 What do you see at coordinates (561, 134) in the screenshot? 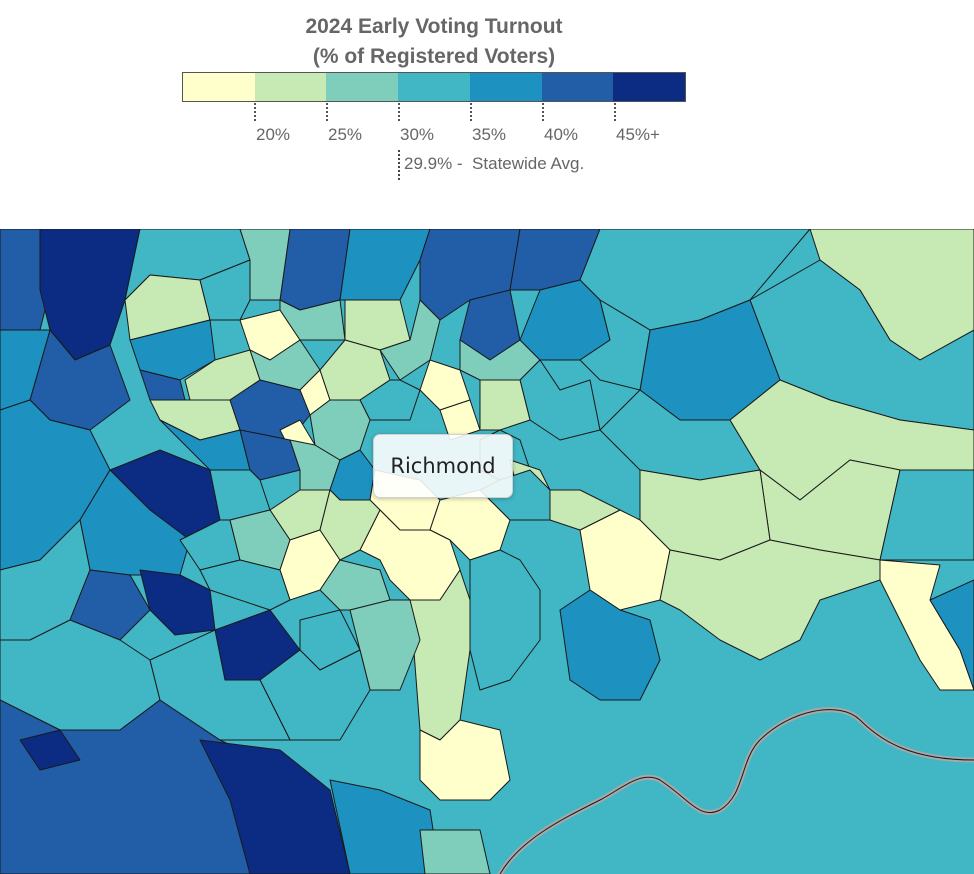
I see `legend-tick-label-40: 40%` at bounding box center [561, 134].